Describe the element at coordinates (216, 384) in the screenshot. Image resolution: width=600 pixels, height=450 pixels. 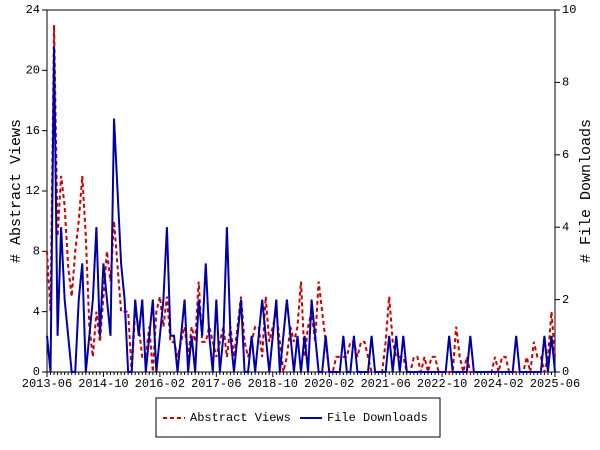
I see `x-tick-label: 2017-06` at that location.